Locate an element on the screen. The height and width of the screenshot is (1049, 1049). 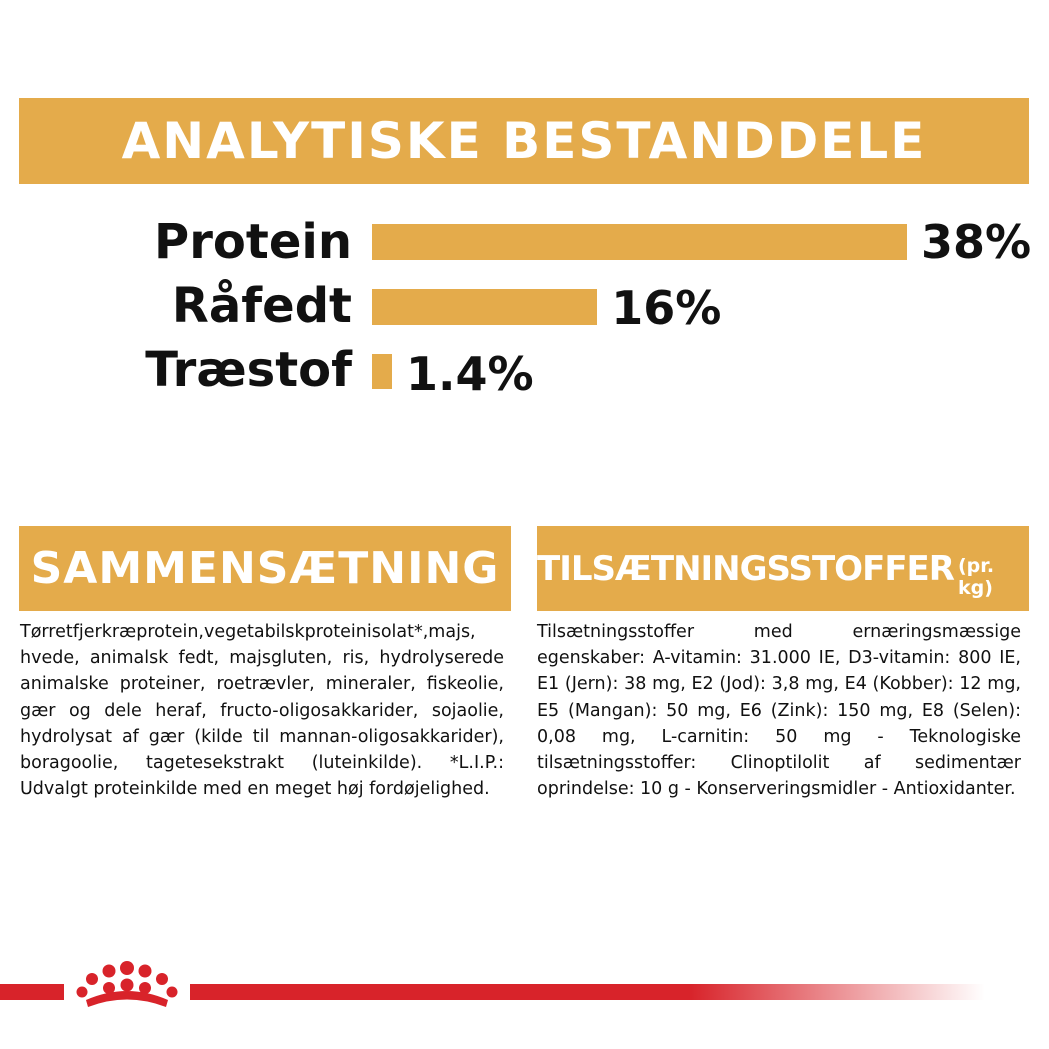
raafedt-bar is located at coordinates (485, 307).